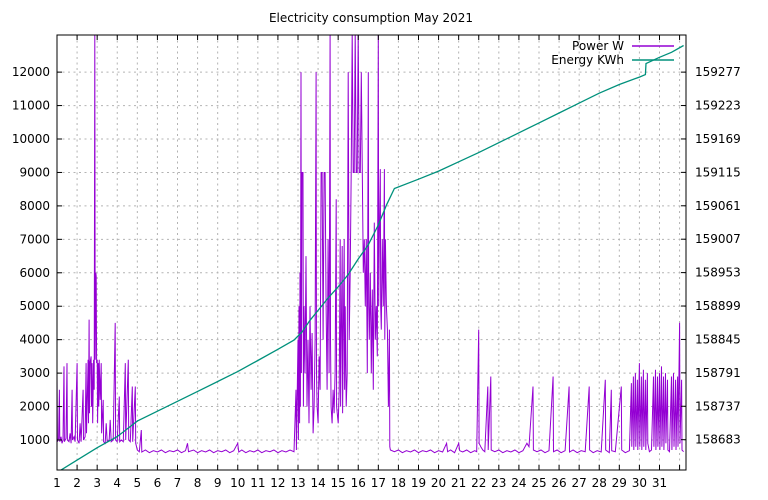 The height and width of the screenshot is (500, 768). What do you see at coordinates (178, 483) in the screenshot?
I see `x-tick-label: 7` at bounding box center [178, 483].